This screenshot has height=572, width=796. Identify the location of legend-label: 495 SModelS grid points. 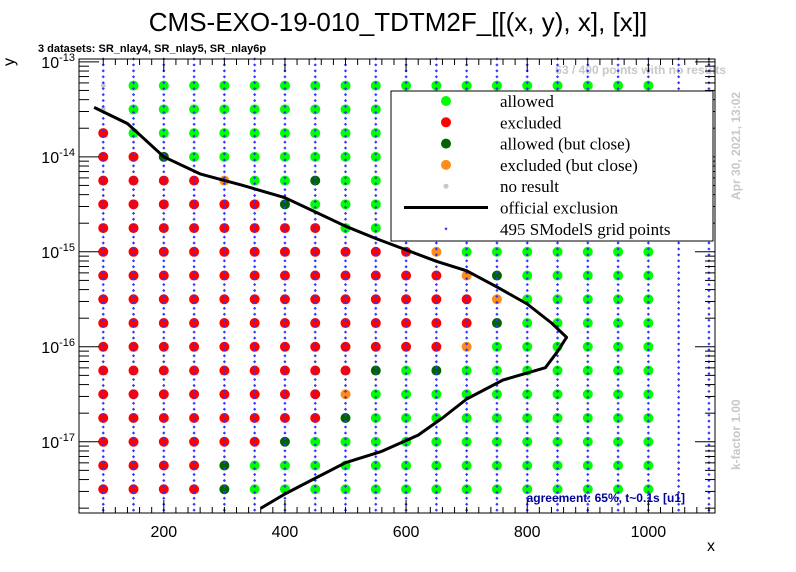
(585, 229).